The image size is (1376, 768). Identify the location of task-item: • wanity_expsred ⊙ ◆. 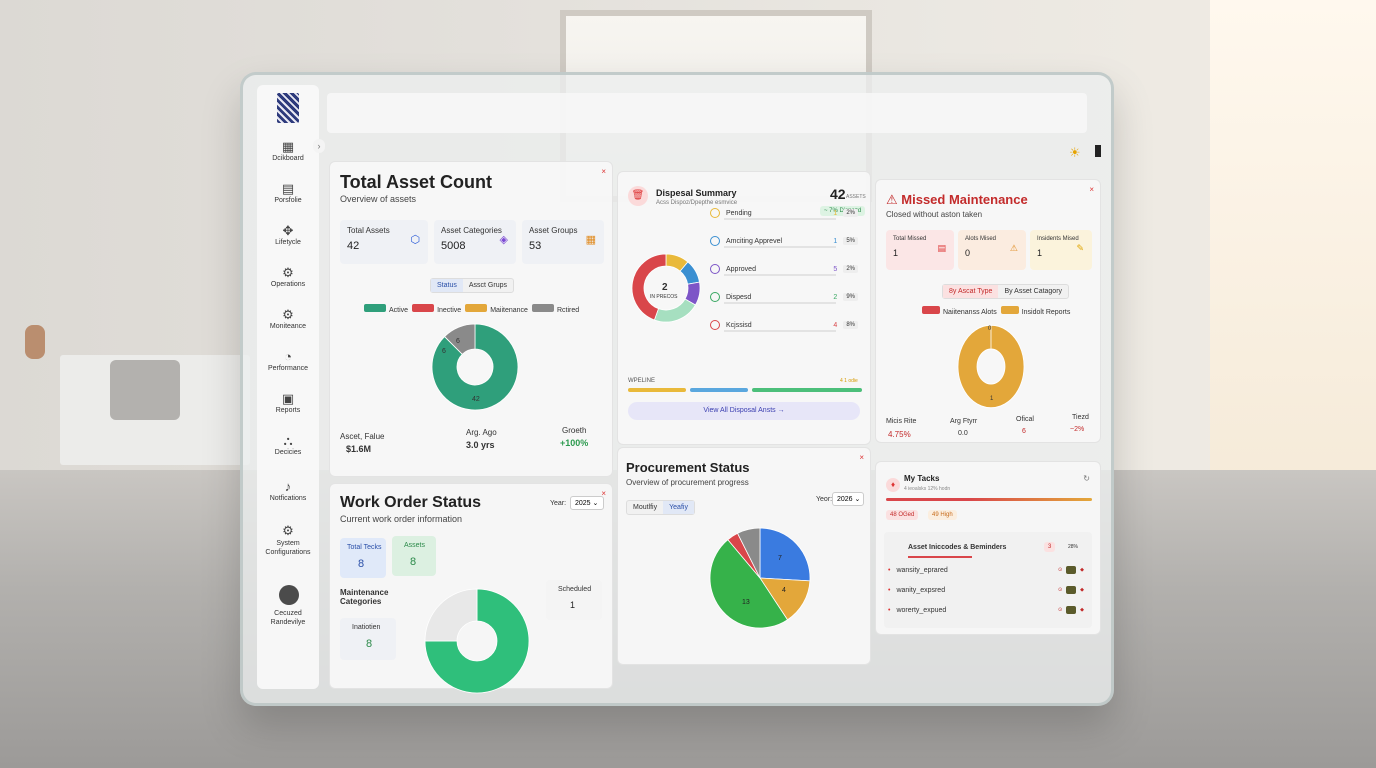
(986, 590).